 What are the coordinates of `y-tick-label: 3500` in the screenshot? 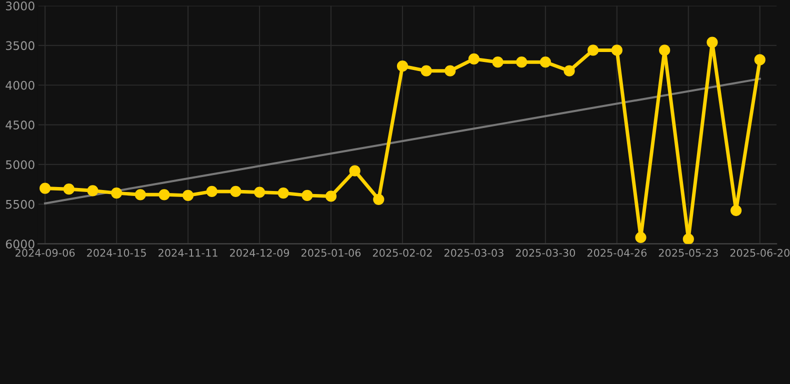 It's located at (20, 45).